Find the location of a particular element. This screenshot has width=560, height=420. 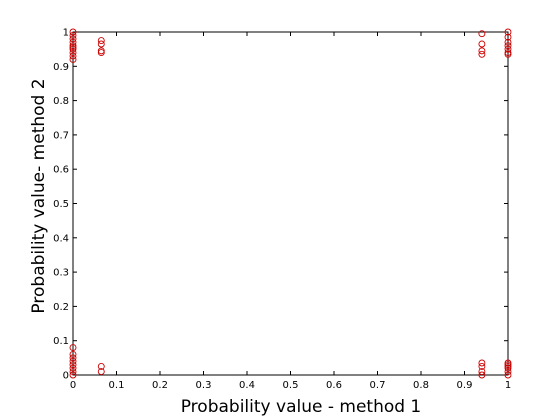

y-tick-label: 0.2 is located at coordinates (61, 307).